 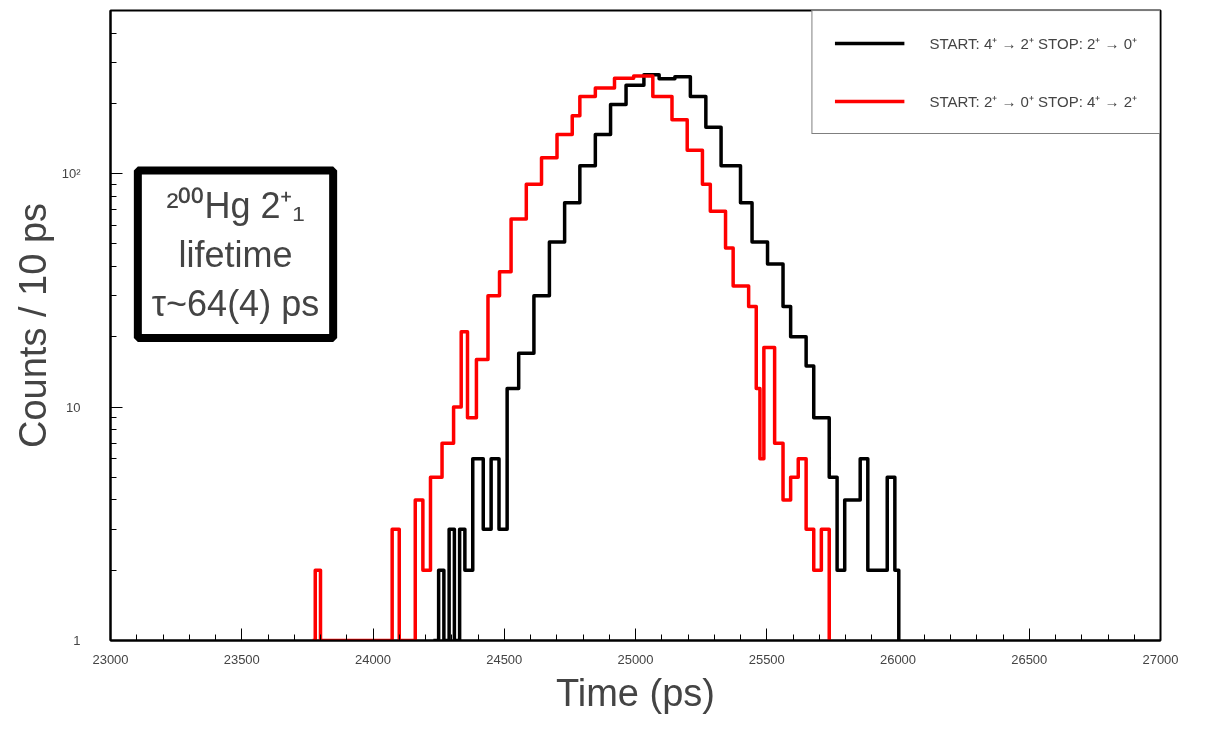 What do you see at coordinates (235, 205) in the screenshot?
I see `annotation: ²⁰⁰Hg 2⁺₁` at bounding box center [235, 205].